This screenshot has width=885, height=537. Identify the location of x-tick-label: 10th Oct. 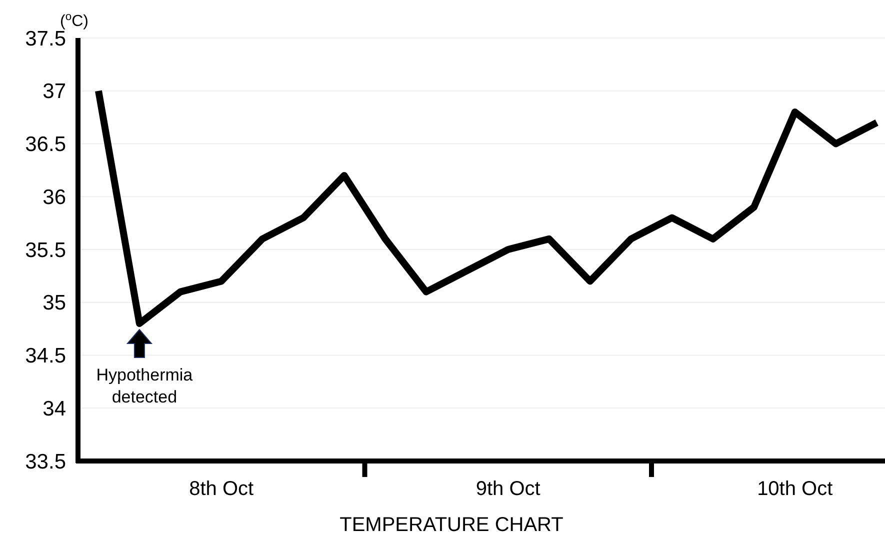
(795, 489).